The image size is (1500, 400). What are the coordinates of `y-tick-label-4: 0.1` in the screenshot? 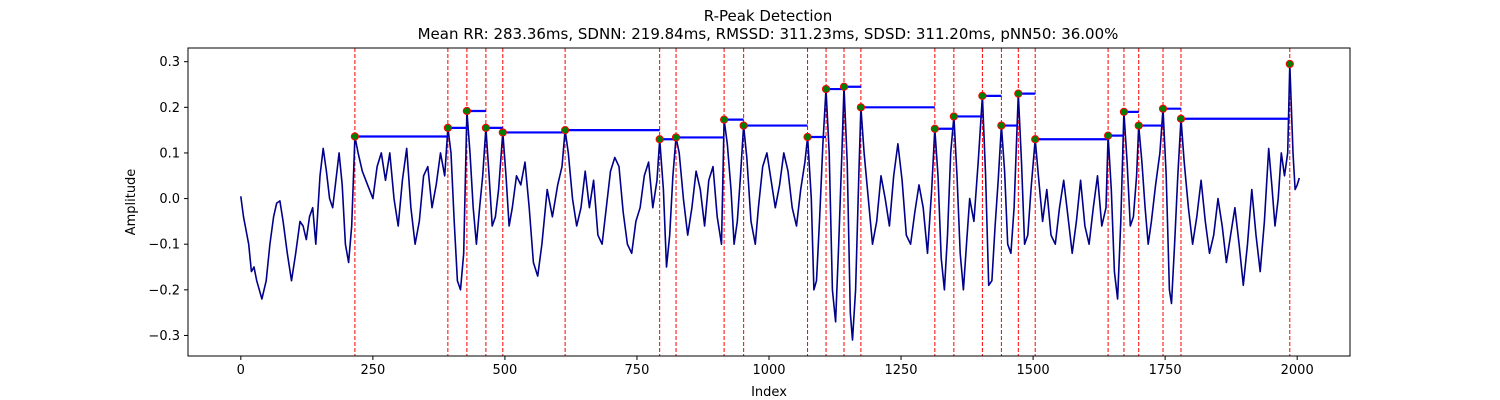 It's located at (169, 153).